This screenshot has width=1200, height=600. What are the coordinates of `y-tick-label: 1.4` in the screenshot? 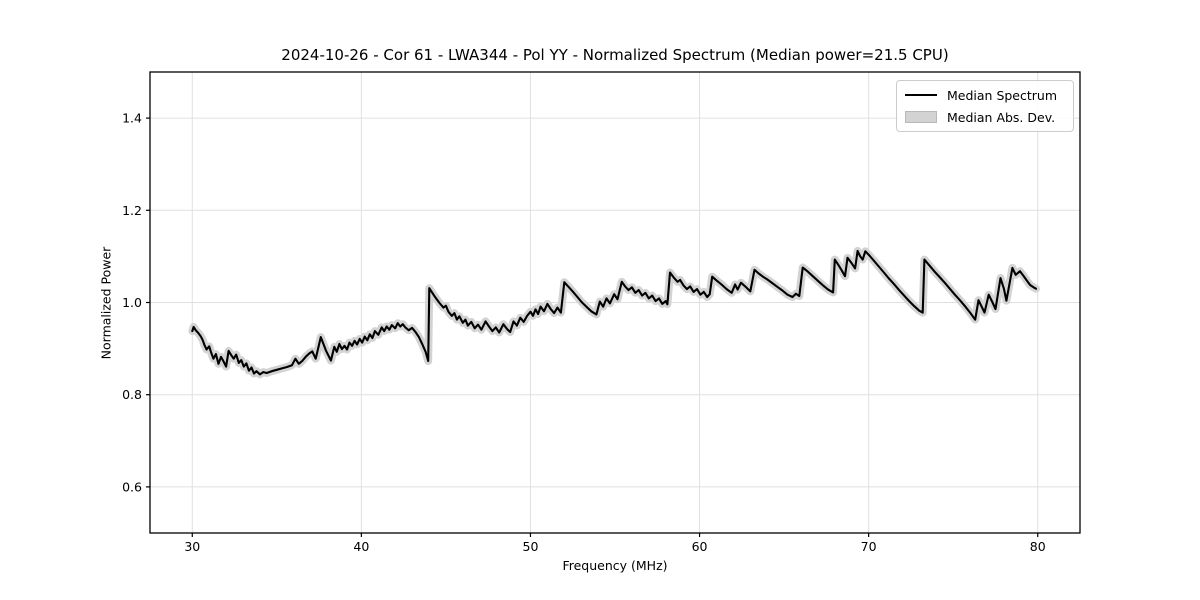 It's located at (132, 118).